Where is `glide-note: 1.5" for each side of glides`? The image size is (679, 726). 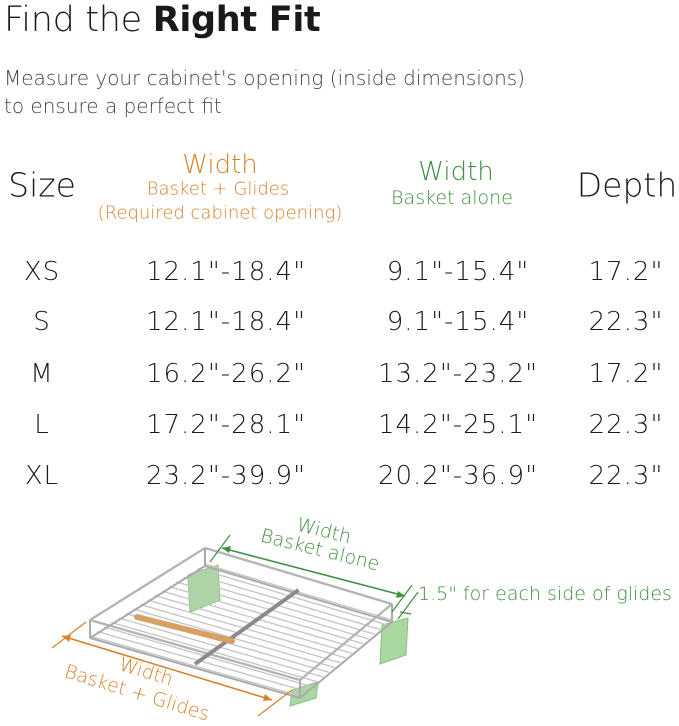
glide-note: 1.5" for each side of glides is located at coordinates (545, 594).